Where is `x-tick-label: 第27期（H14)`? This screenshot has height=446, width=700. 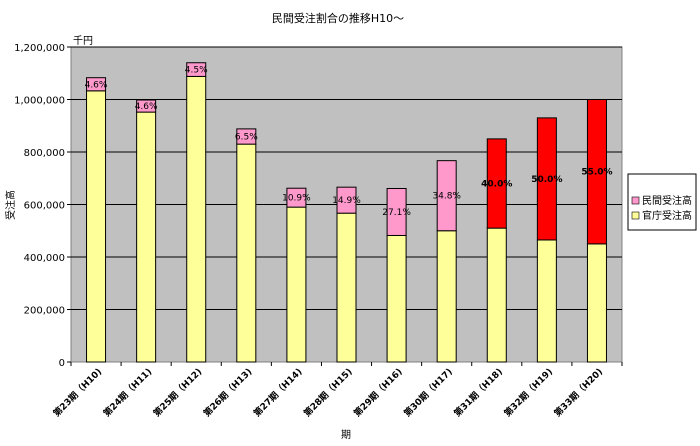 x-tick-label: 第27期（H14) is located at coordinates (278, 393).